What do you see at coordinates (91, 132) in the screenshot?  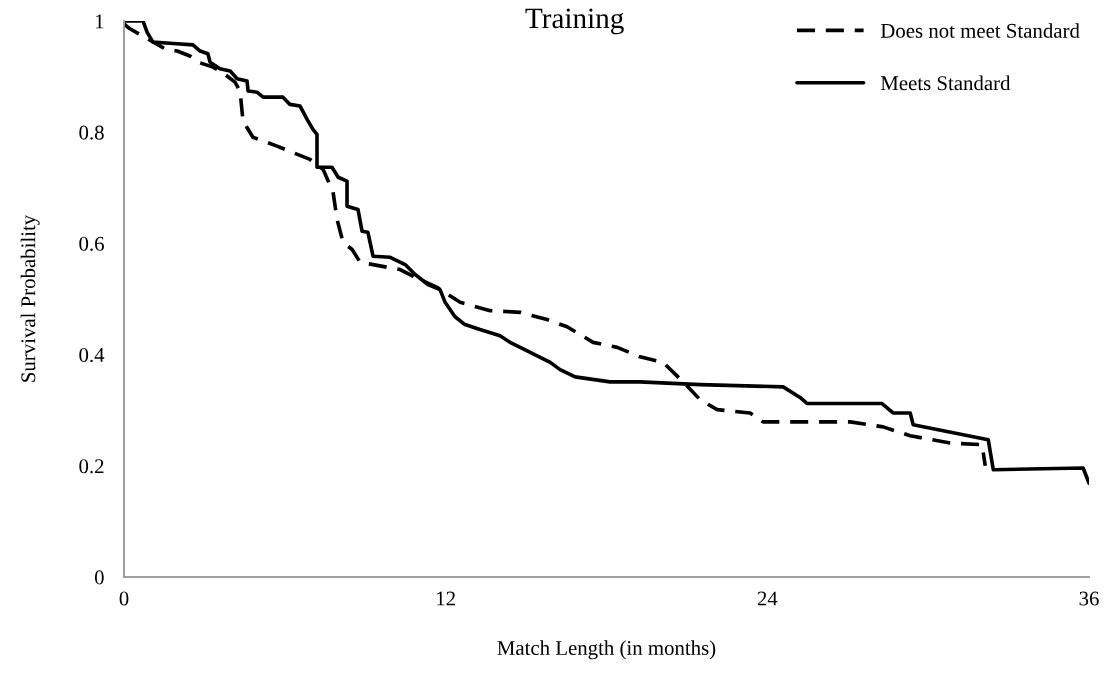 I see `y-tick-label: 0.8` at bounding box center [91, 132].